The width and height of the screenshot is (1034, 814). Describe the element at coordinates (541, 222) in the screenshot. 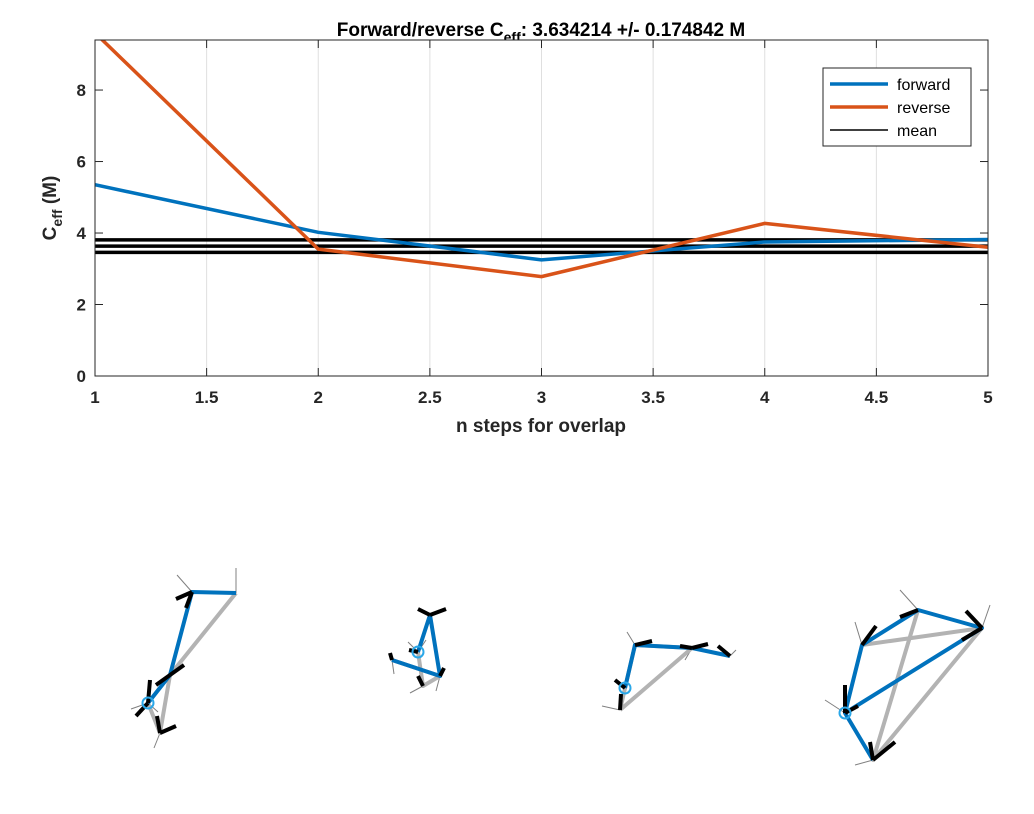

I see `series-line-forward` at that location.